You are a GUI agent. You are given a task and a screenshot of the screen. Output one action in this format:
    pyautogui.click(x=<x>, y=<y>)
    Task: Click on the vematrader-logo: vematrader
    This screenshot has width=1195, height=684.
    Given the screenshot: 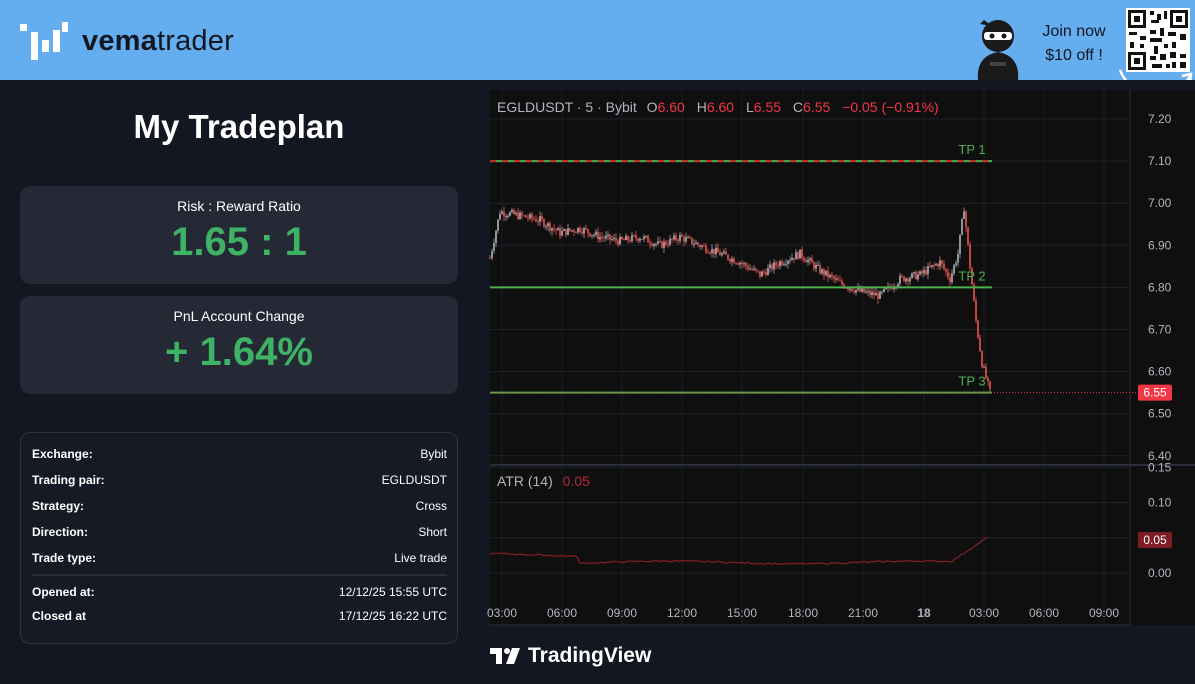 What is the action you would take?
    pyautogui.click(x=127, y=41)
    